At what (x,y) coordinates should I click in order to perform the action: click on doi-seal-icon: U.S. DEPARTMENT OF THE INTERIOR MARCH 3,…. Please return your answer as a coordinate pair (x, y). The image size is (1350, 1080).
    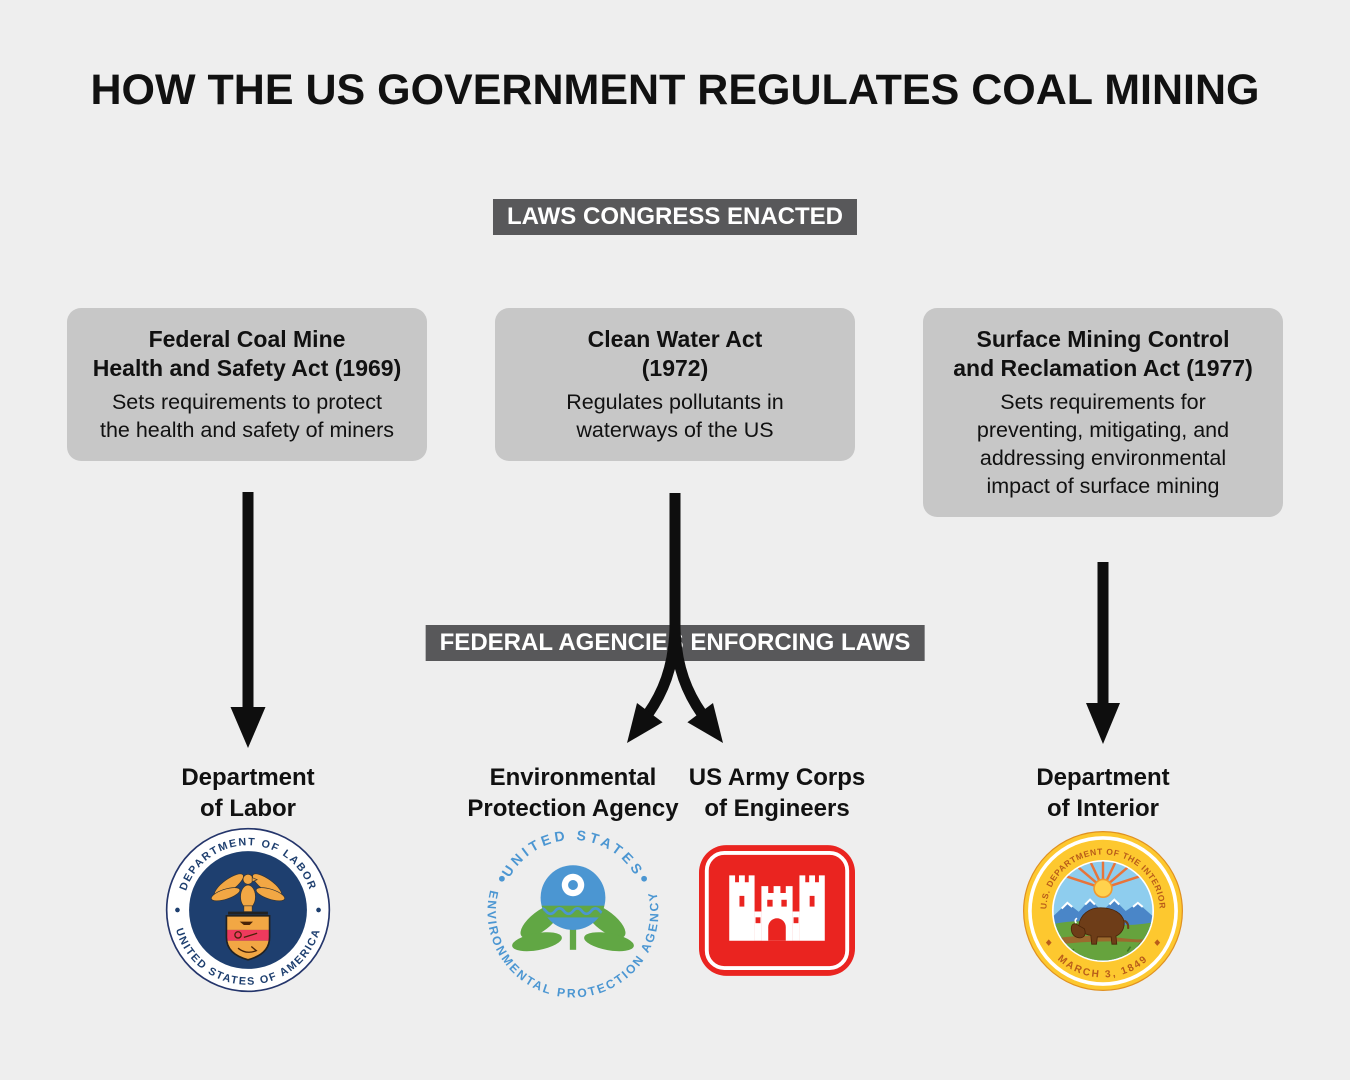
    Looking at the image, I should click on (1103, 911).